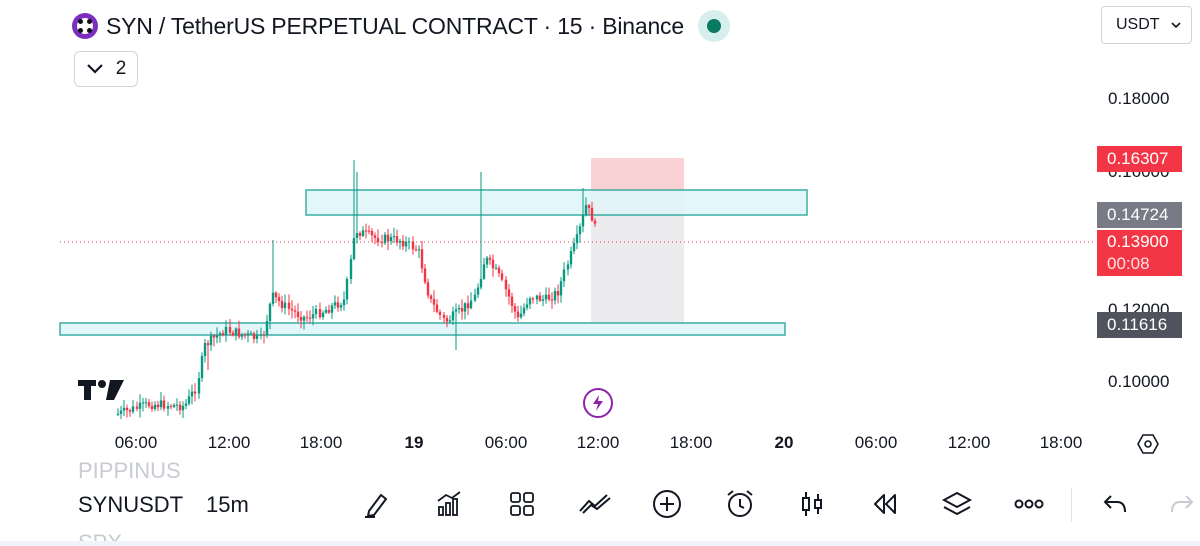 This screenshot has height=546, width=1200. What do you see at coordinates (556, 202) in the screenshot?
I see `resistance-zone` at bounding box center [556, 202].